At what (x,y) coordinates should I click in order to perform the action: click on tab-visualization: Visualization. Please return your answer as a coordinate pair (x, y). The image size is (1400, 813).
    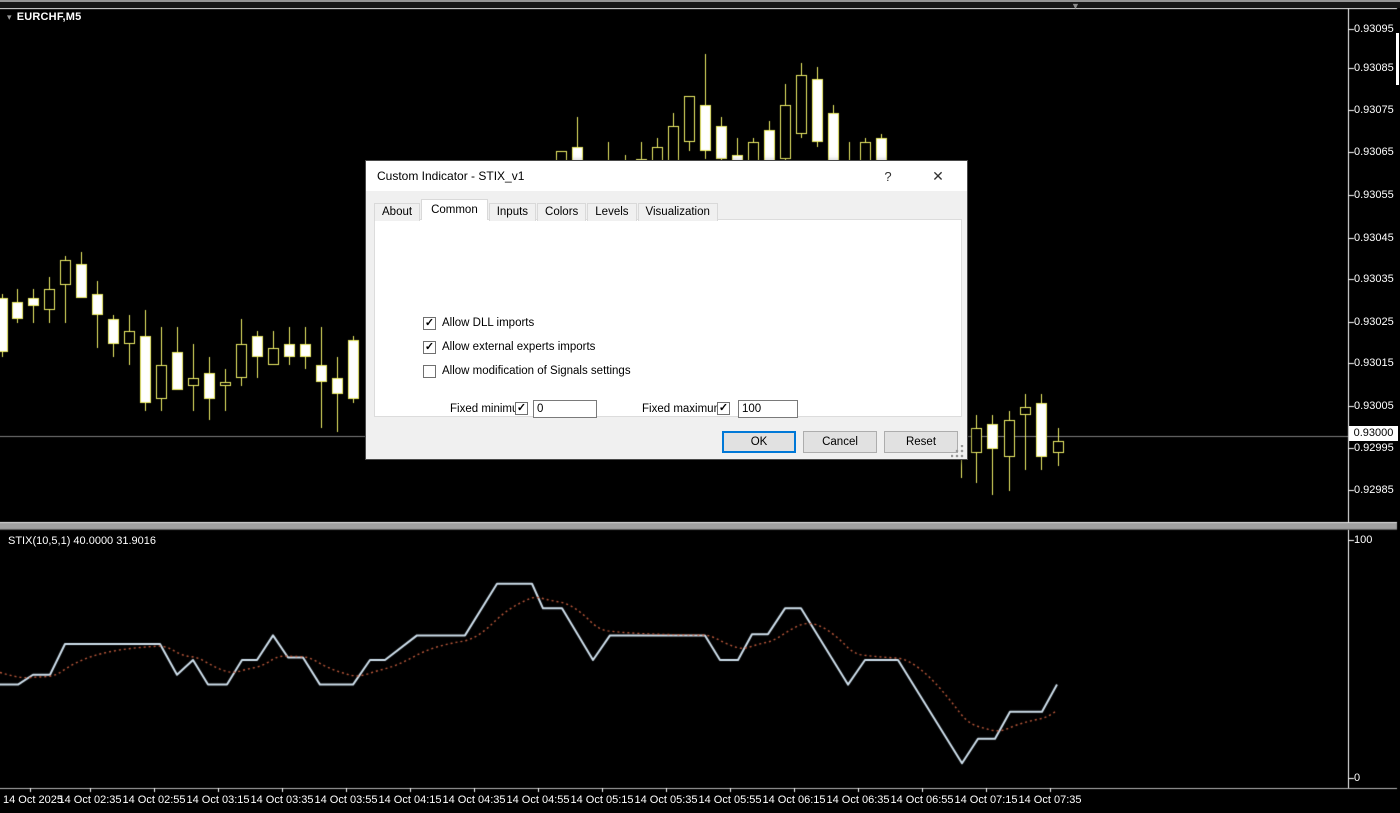
    Looking at the image, I should click on (677, 212).